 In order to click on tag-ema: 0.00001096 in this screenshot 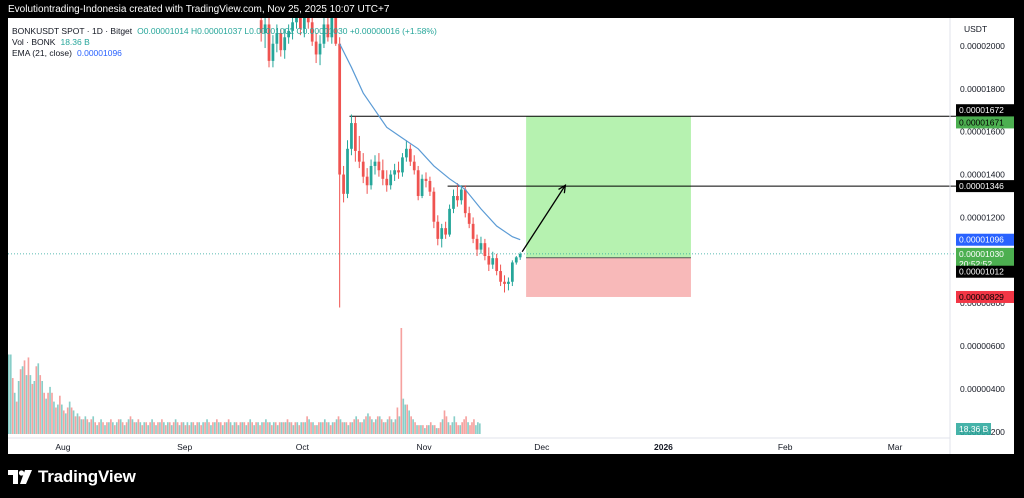, I will do `click(981, 240)`.